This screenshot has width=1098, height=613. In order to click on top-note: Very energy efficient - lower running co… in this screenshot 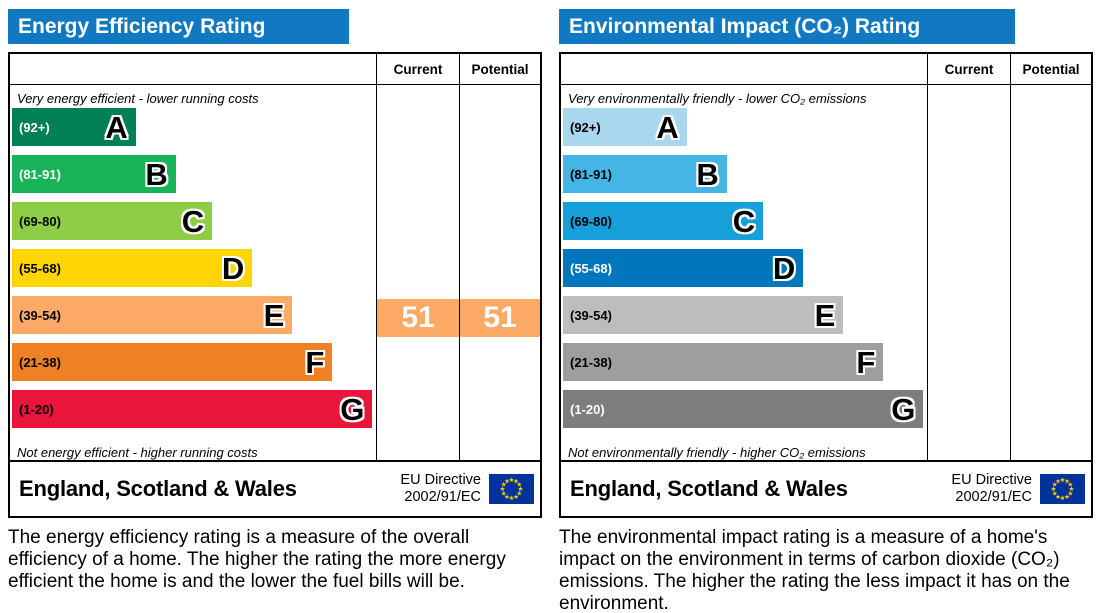, I will do `click(138, 98)`.